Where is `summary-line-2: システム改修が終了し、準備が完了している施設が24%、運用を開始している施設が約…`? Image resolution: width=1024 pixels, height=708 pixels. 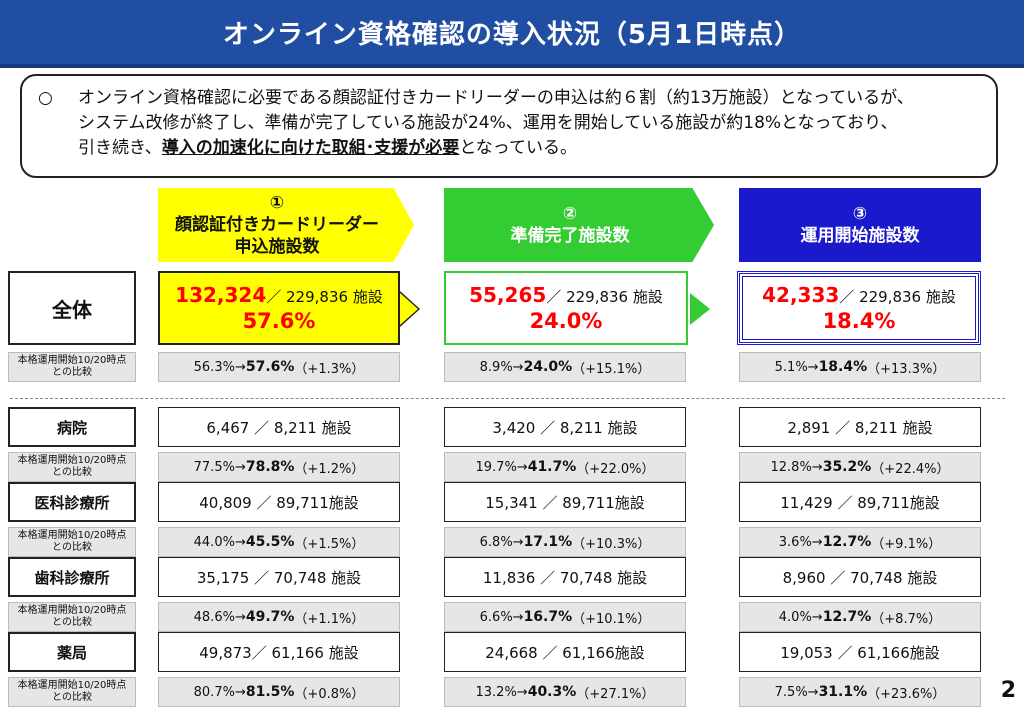
summary-line-2: システム改修が終了し、準備が完了している施設が24%、運用を開始している施設が約… is located at coordinates (488, 123).